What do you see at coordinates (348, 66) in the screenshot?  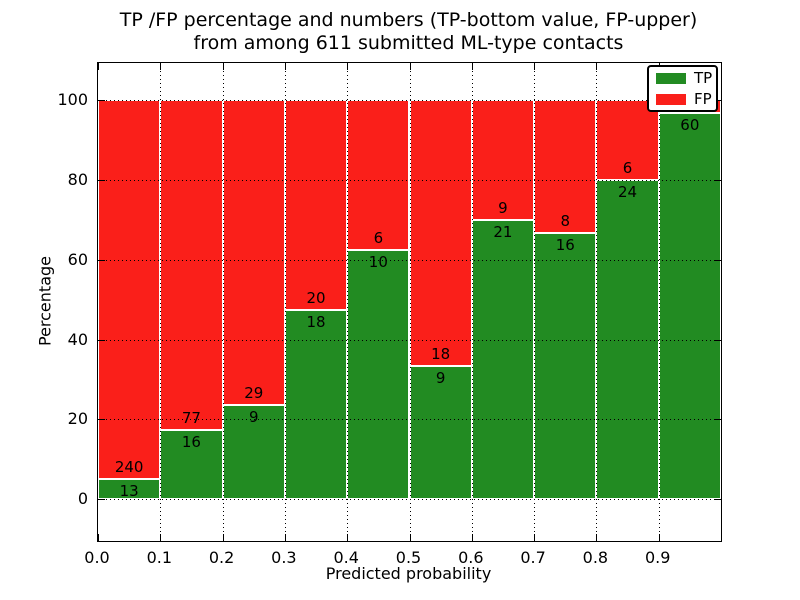 I see `x-tick-top-0.4` at bounding box center [348, 66].